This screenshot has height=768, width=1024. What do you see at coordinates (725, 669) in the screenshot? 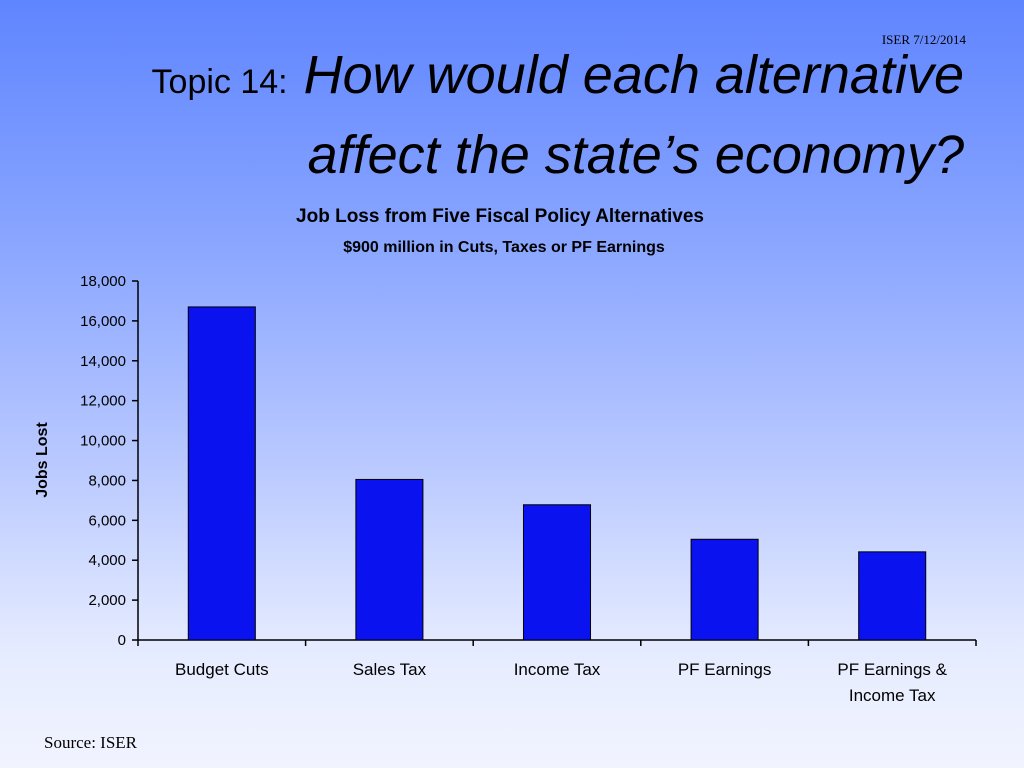
I see `x-category-label: PF Earnings` at bounding box center [725, 669].